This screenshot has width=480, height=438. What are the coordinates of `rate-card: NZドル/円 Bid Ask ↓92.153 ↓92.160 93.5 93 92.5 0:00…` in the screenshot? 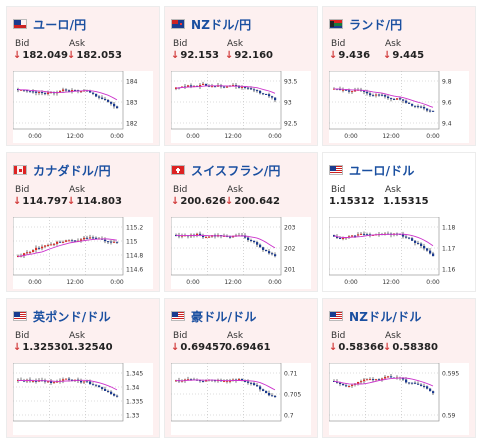 It's located at (241, 76).